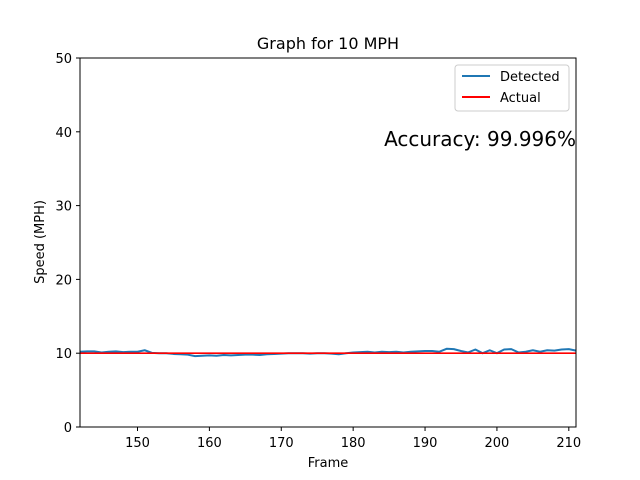  Describe the element at coordinates (63, 280) in the screenshot. I see `y-tick-label: 20` at that location.